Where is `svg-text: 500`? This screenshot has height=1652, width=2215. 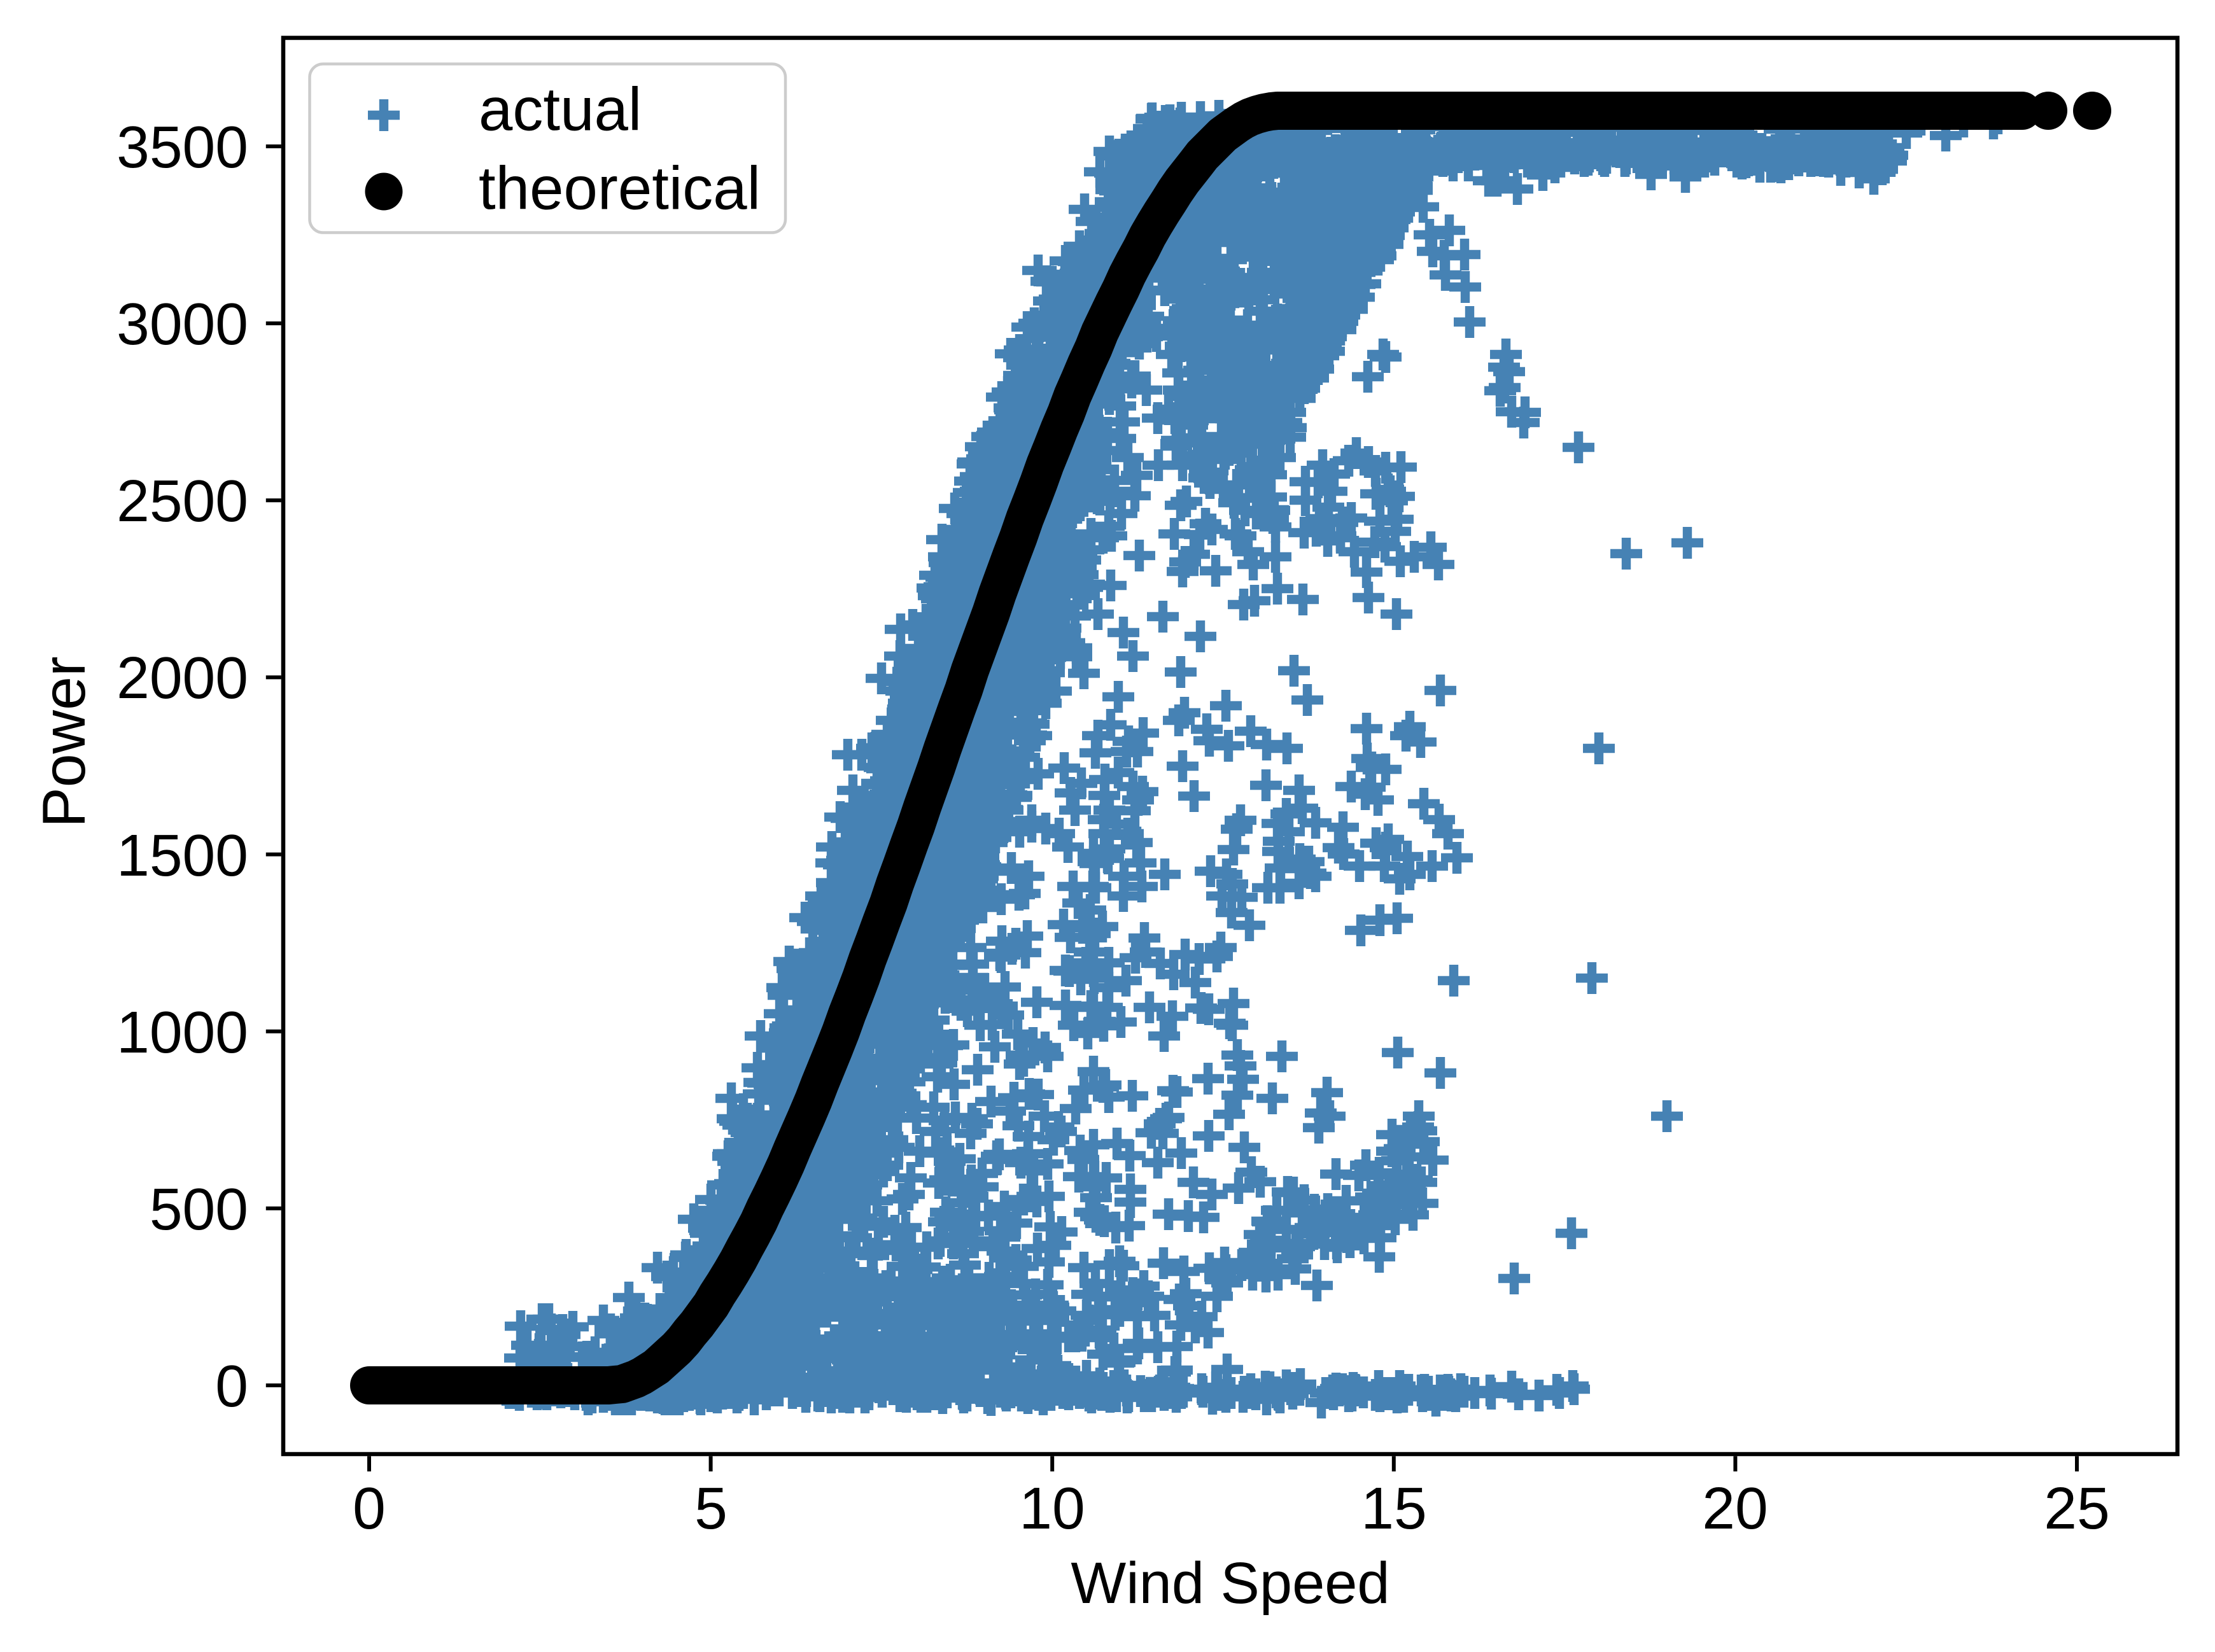
svg-text: 500 is located at coordinates (199, 1209).